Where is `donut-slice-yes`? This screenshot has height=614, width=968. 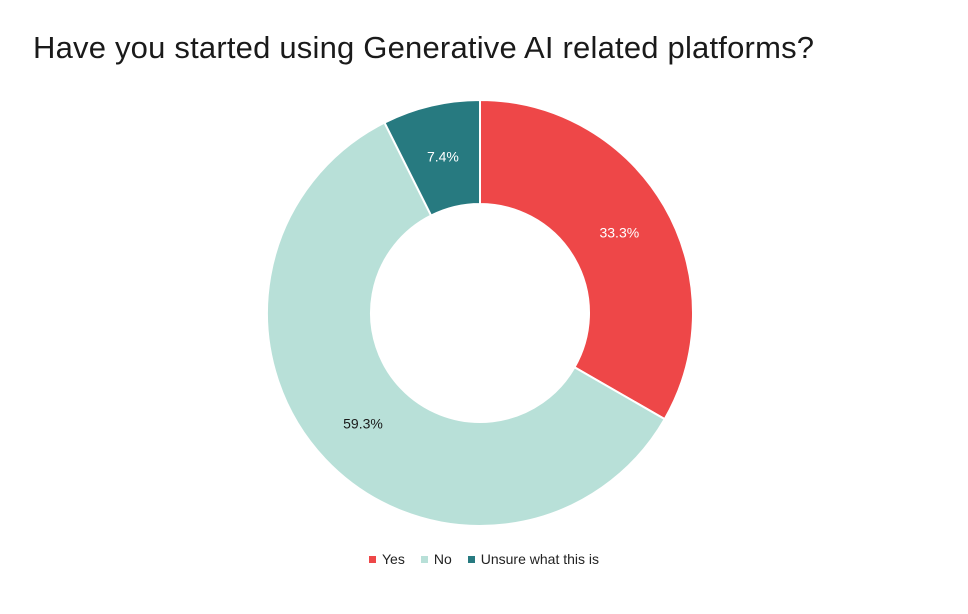
donut-slice-yes is located at coordinates (586, 259).